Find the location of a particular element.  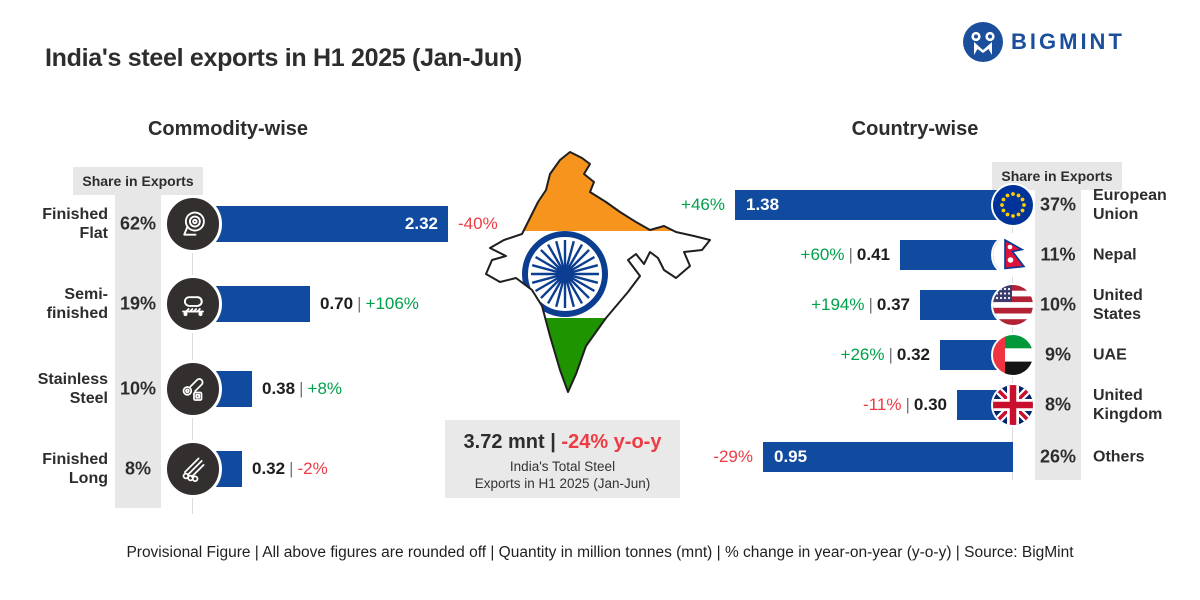

country-label: Others is located at coordinates (1119, 457).